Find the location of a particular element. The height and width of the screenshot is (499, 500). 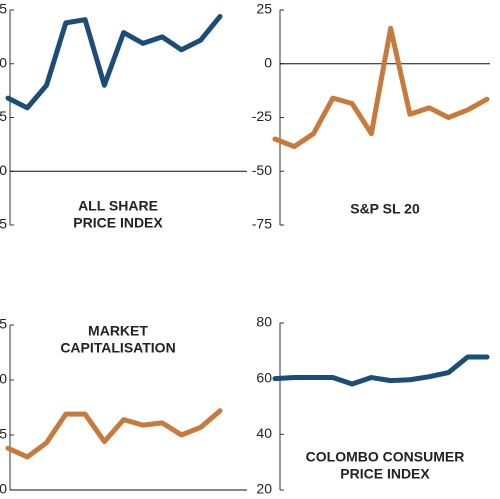

y-tick-label: -25 is located at coordinates (262, 116).